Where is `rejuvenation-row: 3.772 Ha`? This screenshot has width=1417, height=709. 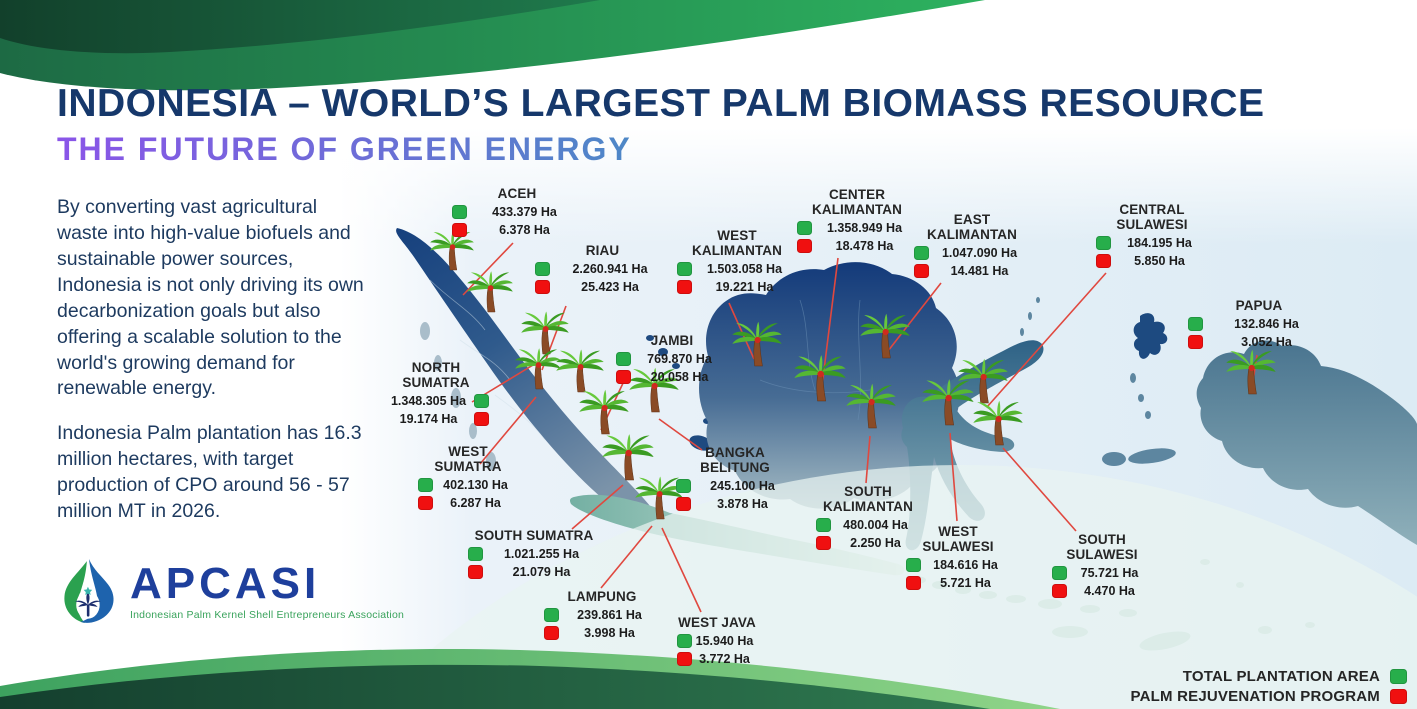
rejuvenation-row: 3.772 Ha is located at coordinates (717, 659).